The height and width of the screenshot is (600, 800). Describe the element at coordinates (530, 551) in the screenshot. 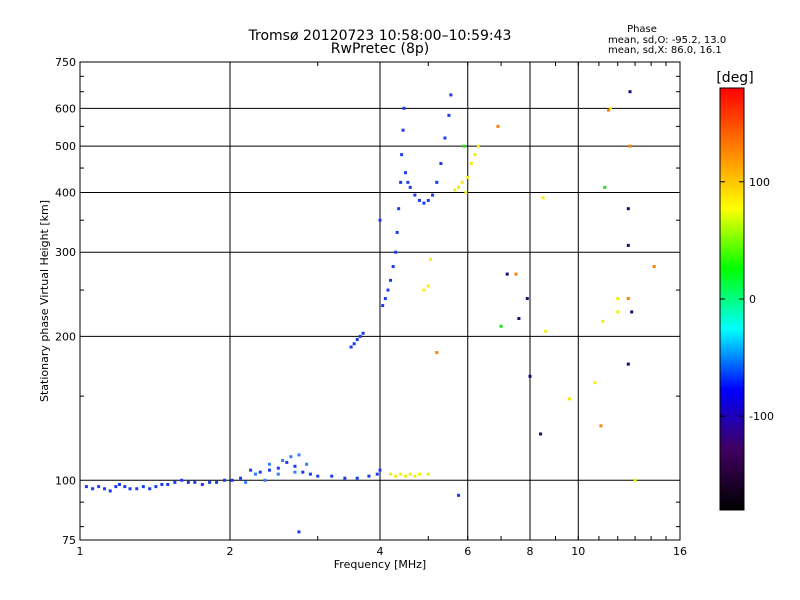

I see `x-tick-label: 8` at that location.